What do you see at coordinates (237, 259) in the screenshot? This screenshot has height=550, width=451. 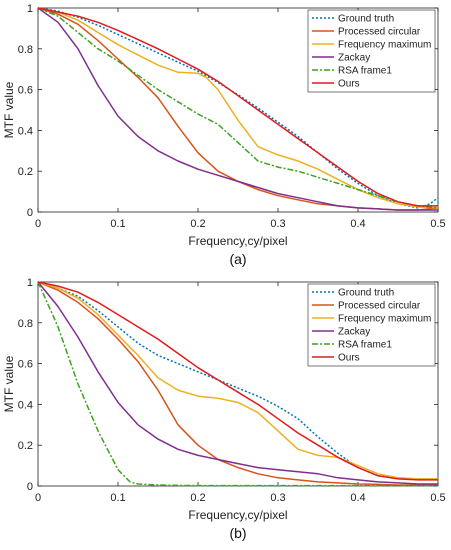 I see `panel-caption: (a)` at bounding box center [237, 259].